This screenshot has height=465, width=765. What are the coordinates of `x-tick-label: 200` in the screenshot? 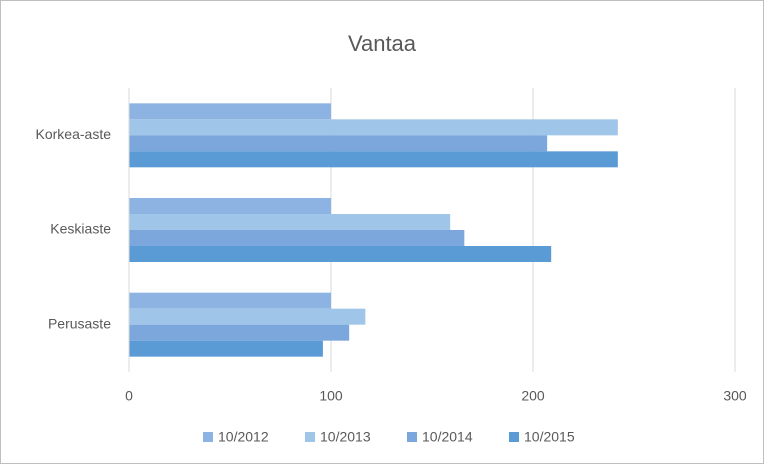 It's located at (533, 396).